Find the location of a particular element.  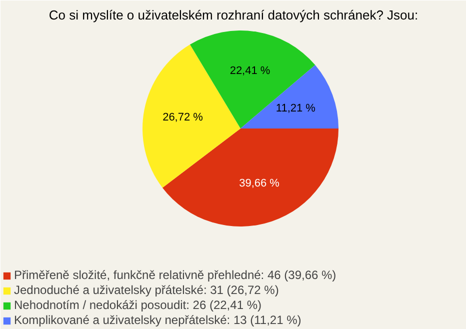

data-label: 22,41 % is located at coordinates (250, 71).